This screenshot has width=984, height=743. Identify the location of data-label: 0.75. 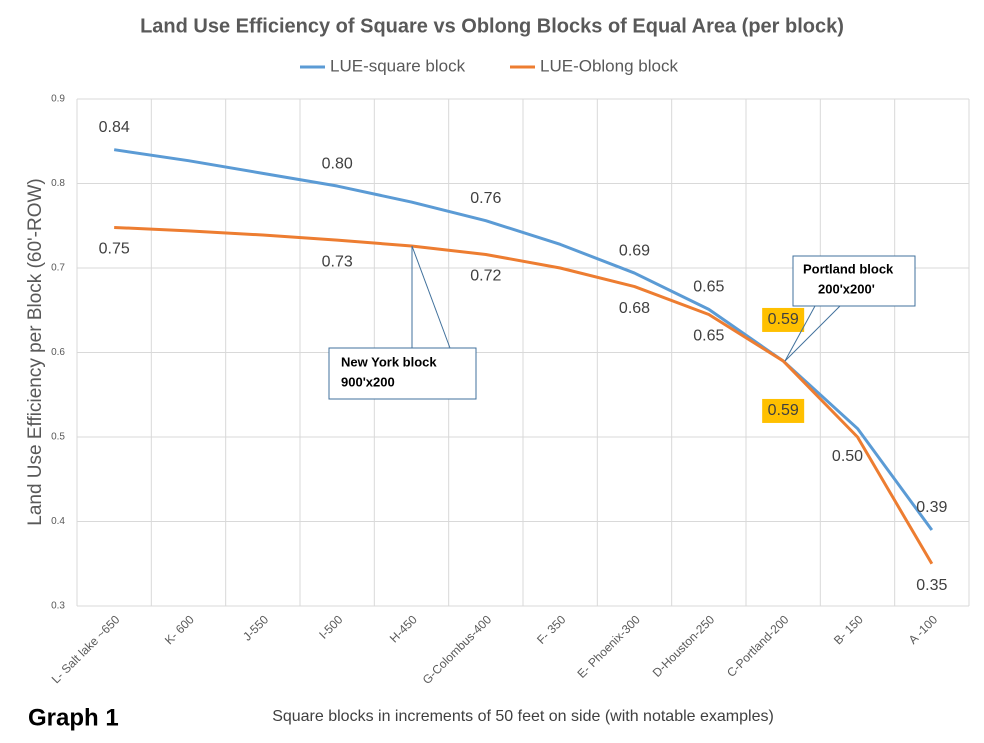
(114, 249).